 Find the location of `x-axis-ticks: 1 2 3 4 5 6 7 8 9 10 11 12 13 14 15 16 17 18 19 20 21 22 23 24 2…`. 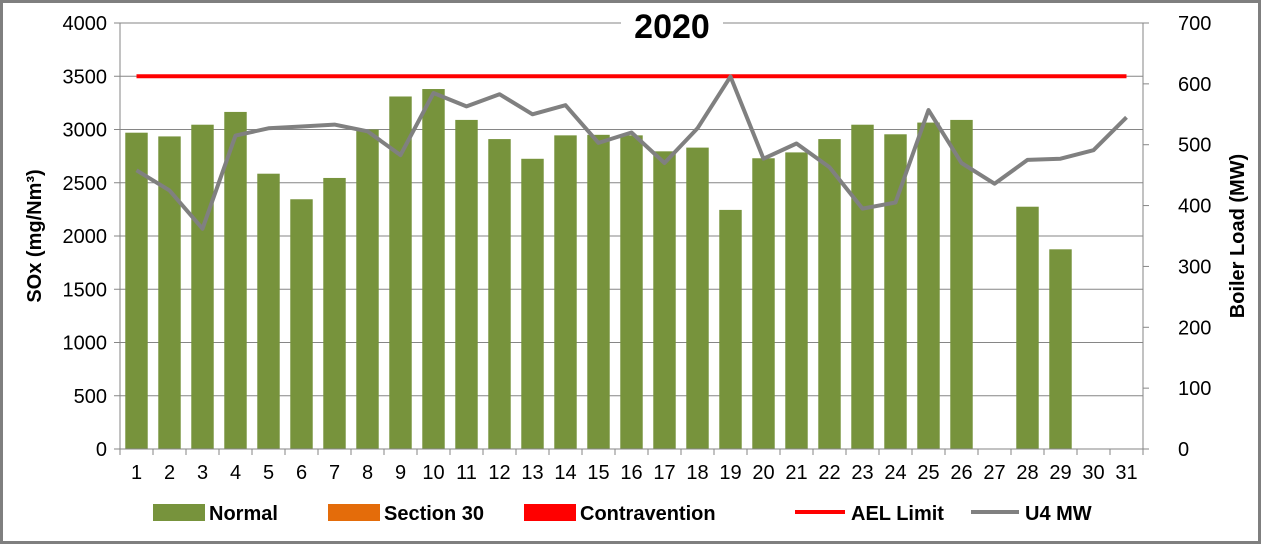

x-axis-ticks: 1 2 3 4 5 6 7 8 9 10 11 12 13 14 15 16 17 18 19 20 21 22 23 24 2… is located at coordinates (634, 473).